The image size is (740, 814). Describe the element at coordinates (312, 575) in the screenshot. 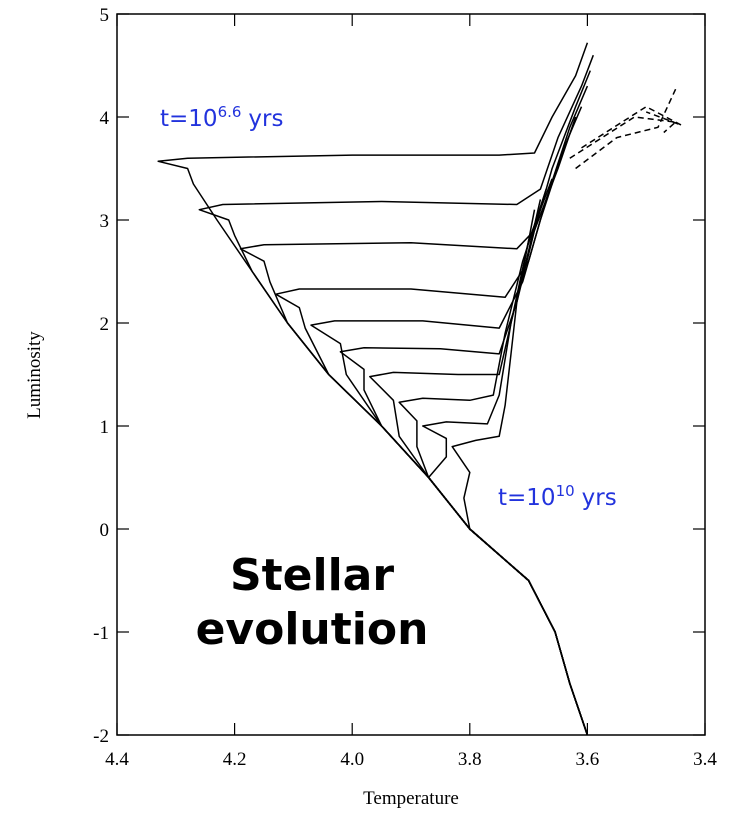

I see `annotation: Stellar` at that location.